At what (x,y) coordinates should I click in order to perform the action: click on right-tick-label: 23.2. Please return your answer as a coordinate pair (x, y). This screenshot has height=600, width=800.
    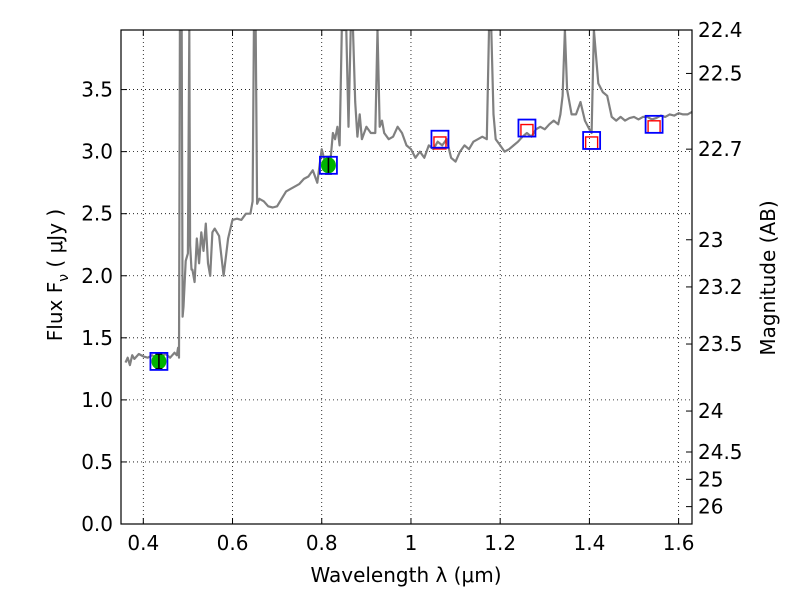
    Looking at the image, I should click on (720, 287).